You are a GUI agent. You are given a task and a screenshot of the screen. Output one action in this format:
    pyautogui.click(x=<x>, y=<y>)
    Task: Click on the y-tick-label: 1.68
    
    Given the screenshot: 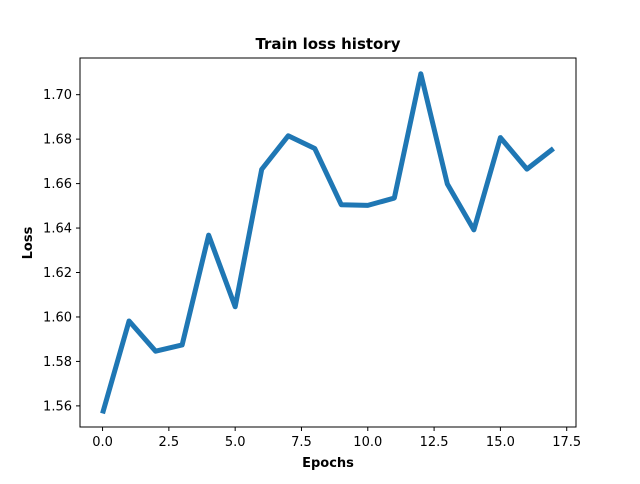 What is the action you would take?
    pyautogui.click(x=57, y=140)
    